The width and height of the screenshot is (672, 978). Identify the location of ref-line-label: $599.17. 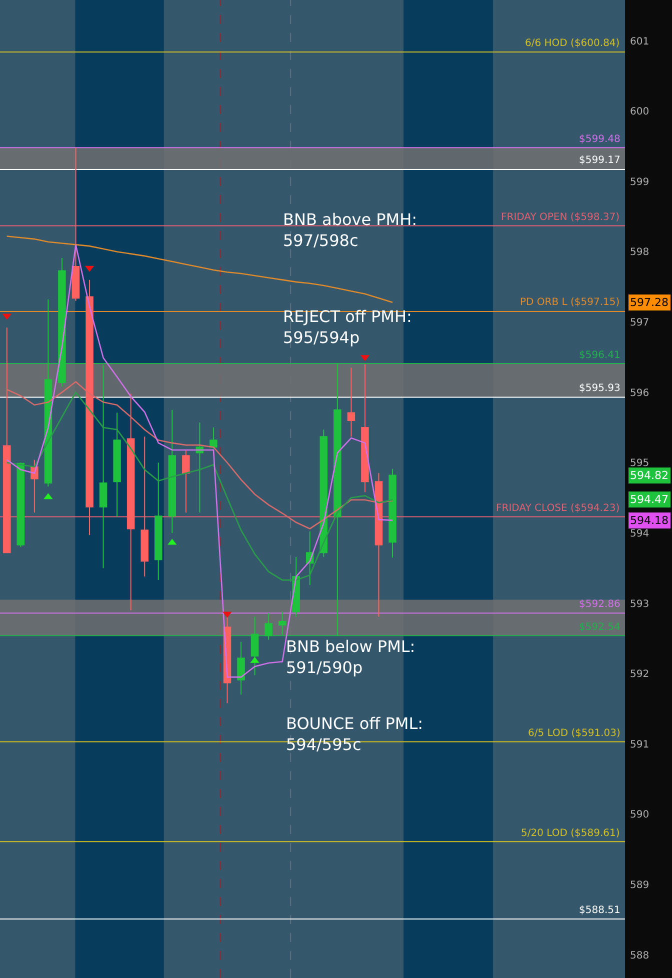
(599, 160).